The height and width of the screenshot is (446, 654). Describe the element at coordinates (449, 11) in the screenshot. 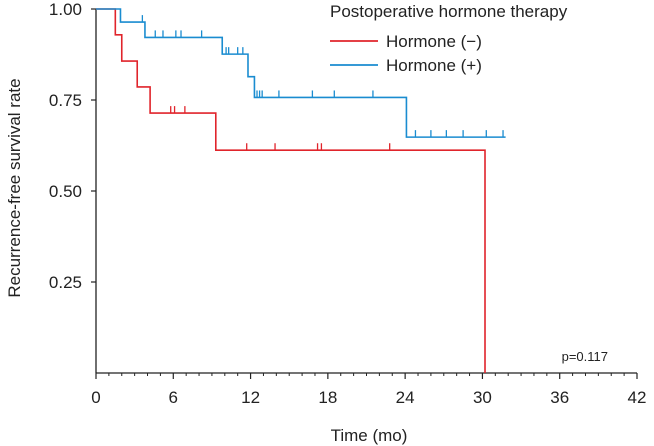

I see `legend-title: Postoperative hormone therapy` at that location.